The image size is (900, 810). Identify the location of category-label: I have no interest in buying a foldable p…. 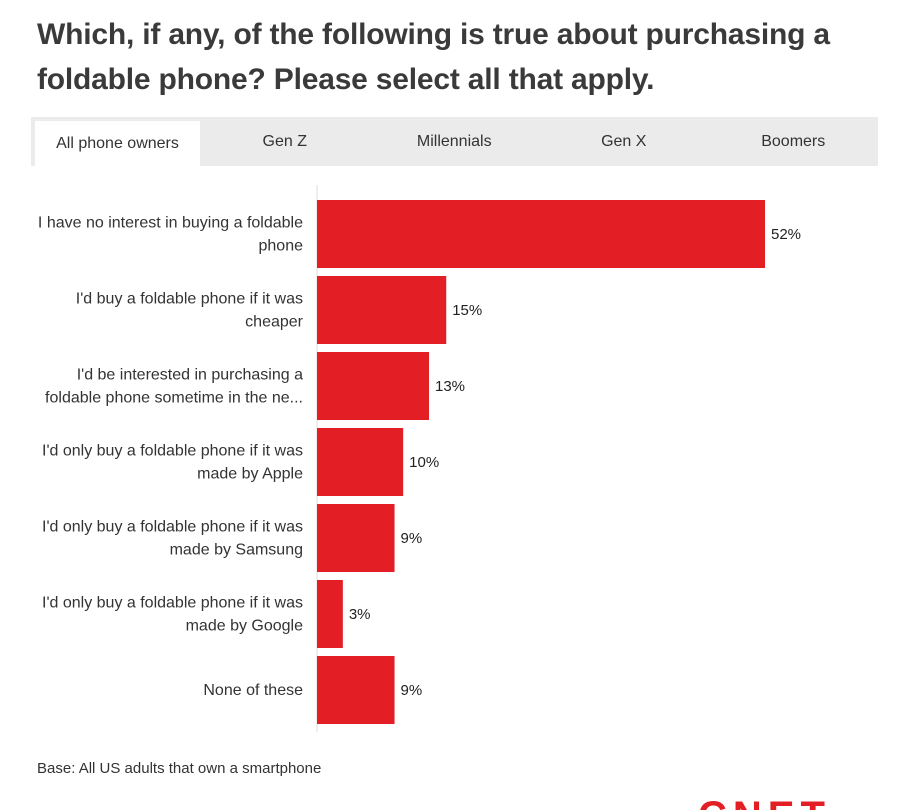
(170, 235).